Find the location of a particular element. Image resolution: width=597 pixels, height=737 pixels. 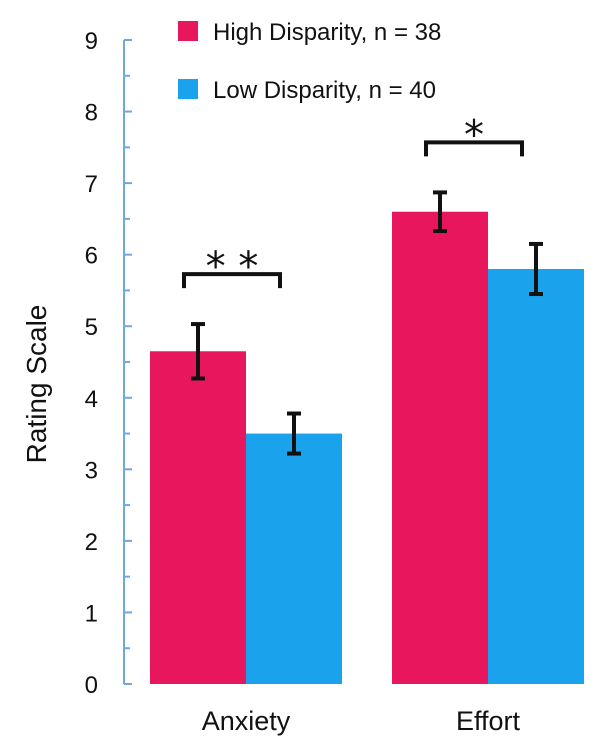

legend-label-1: High Disparity, n = 38 is located at coordinates (327, 32).